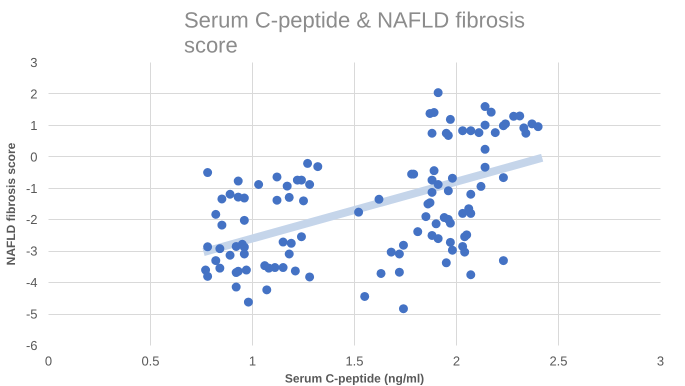 The height and width of the screenshot is (386, 685). I want to click on x-tick-label: 2, so click(456, 361).